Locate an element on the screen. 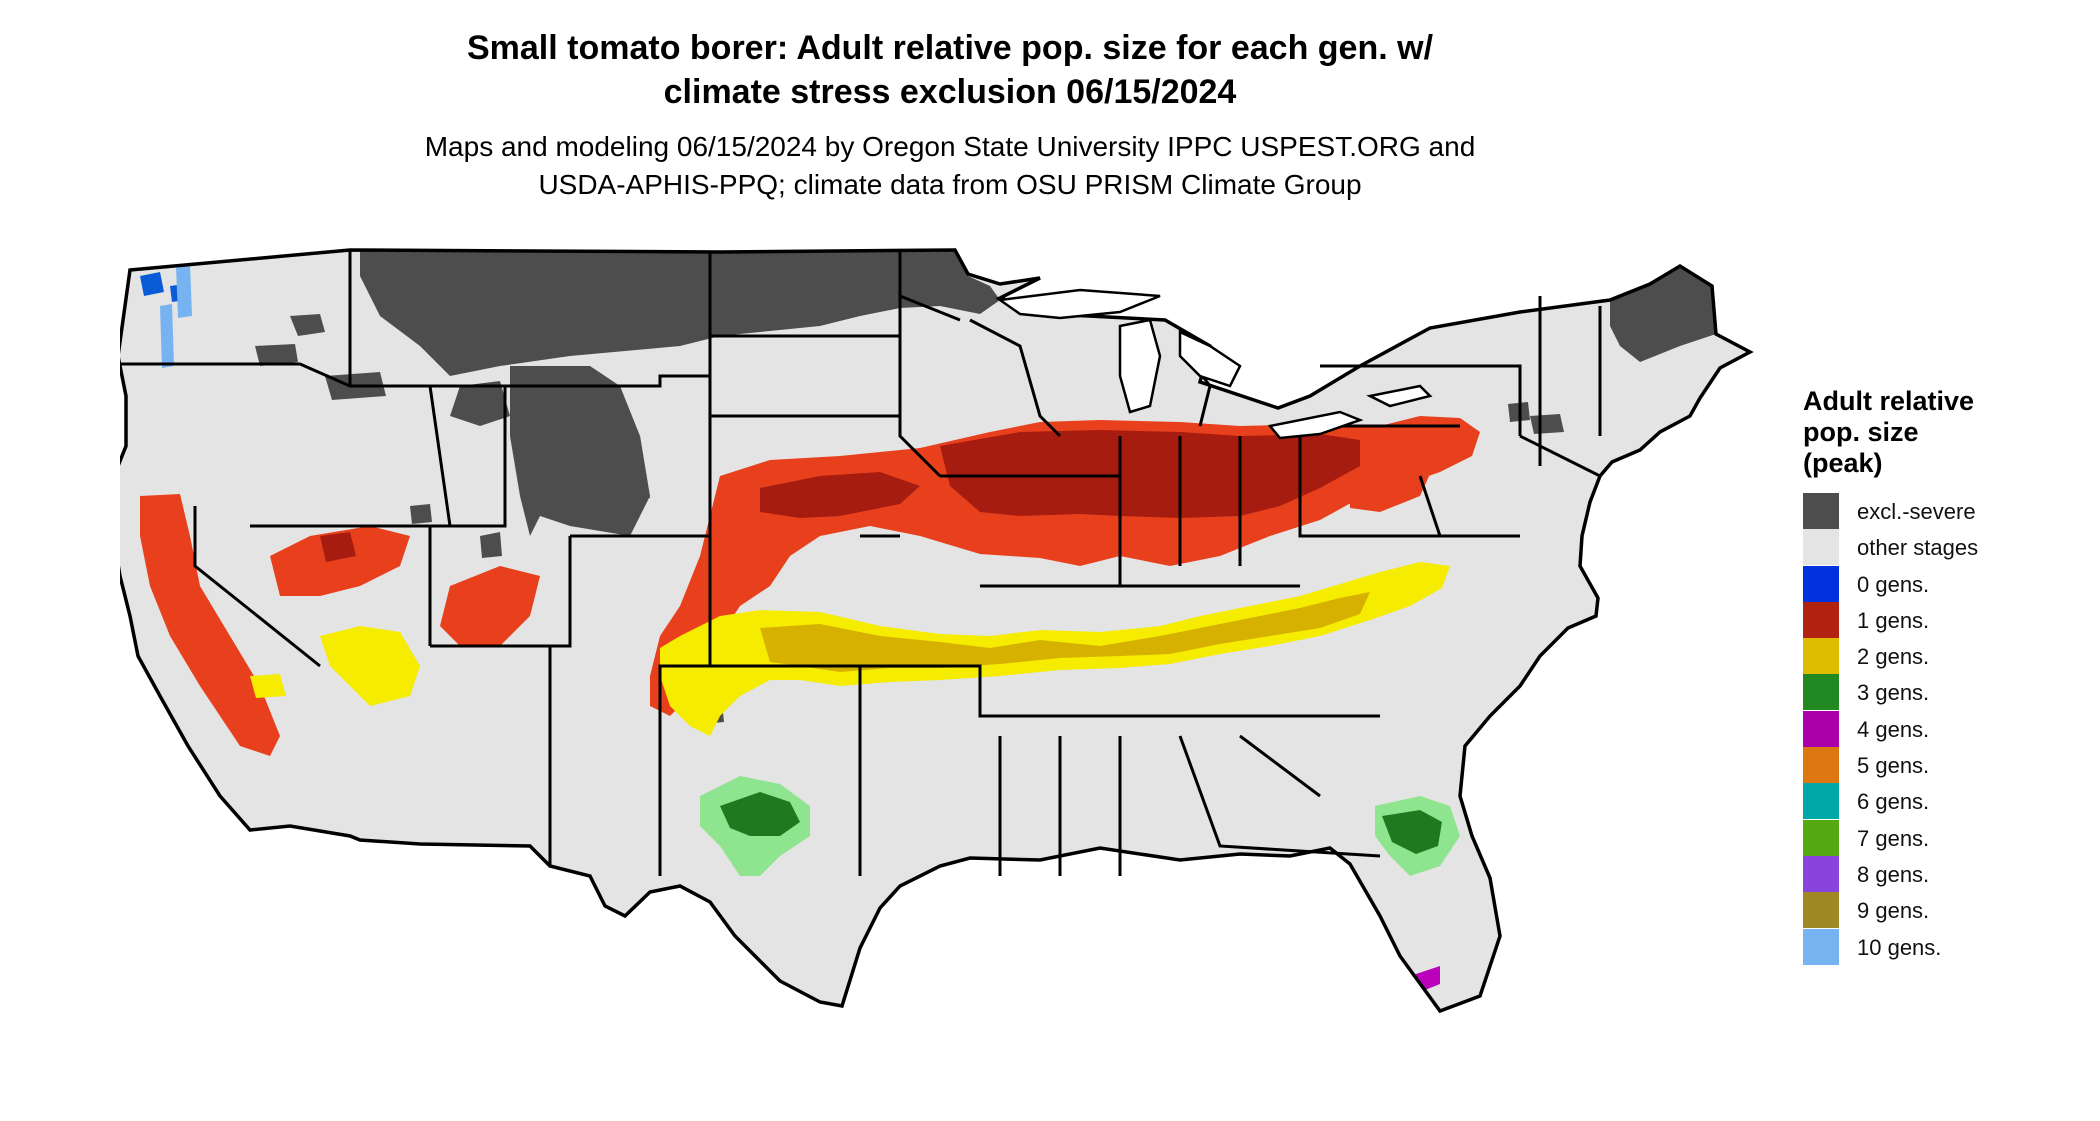 This screenshot has height=1121, width=2100. legend-item: 4 gens. is located at coordinates (1948, 728).